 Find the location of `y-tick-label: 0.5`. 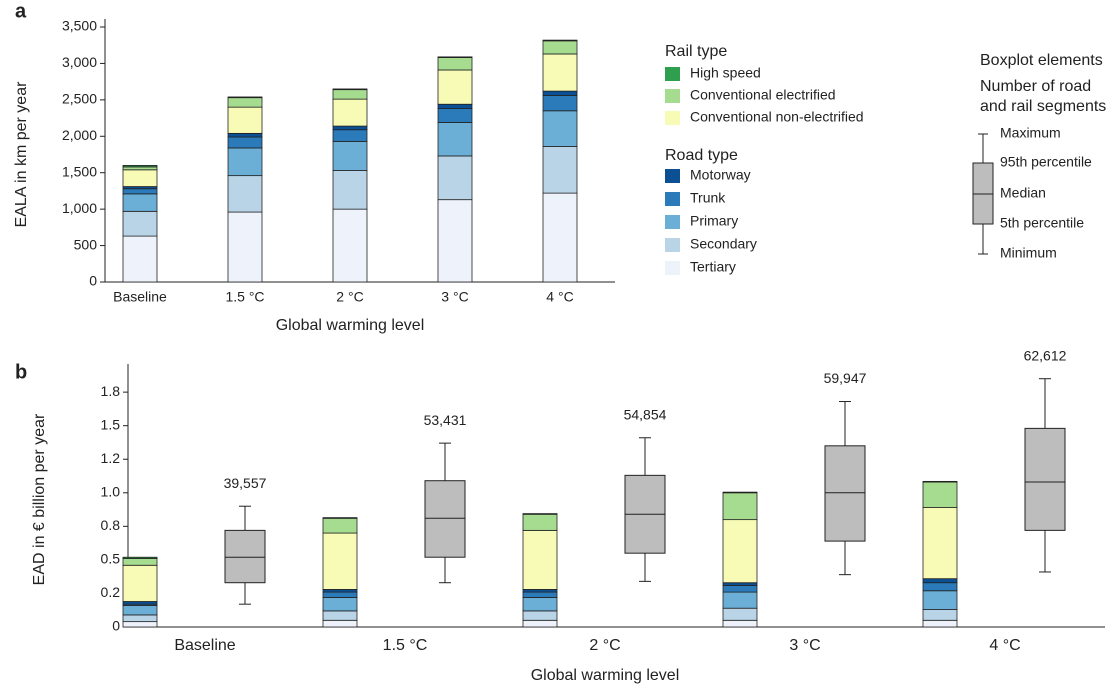

y-tick-label: 0.5 is located at coordinates (111, 559).